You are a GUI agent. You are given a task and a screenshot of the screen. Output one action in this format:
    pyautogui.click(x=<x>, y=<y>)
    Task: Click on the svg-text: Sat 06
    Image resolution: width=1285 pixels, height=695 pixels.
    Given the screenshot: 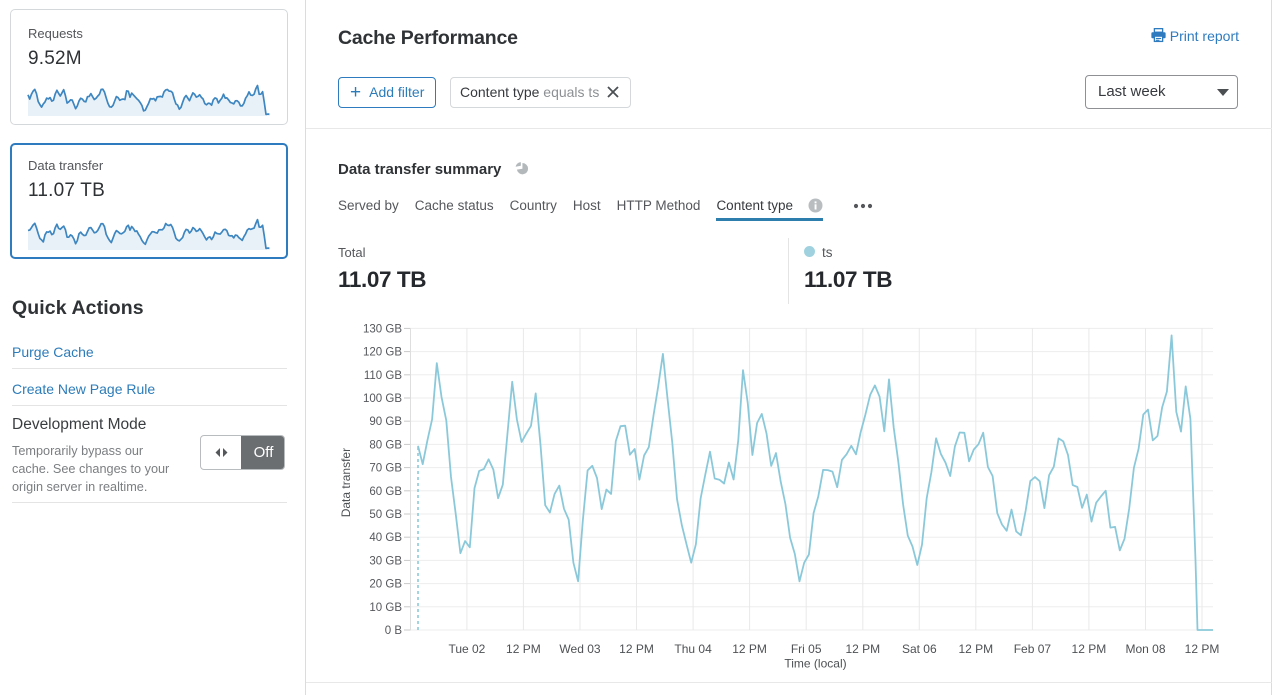 What is the action you would take?
    pyautogui.click(x=919, y=649)
    